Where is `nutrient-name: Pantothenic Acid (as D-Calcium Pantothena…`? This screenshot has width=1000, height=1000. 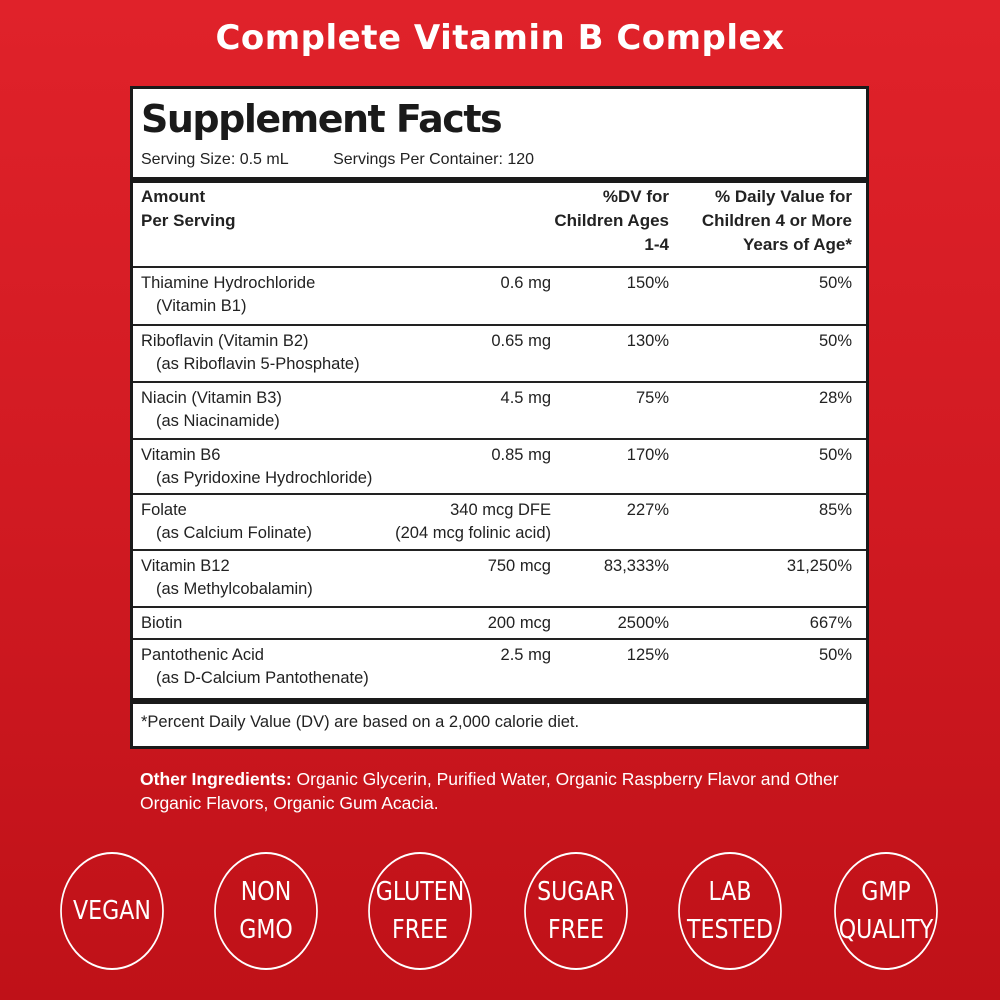
nutrient-name: Pantothenic Acid (as D-Calcium Pantothena… is located at coordinates (255, 667).